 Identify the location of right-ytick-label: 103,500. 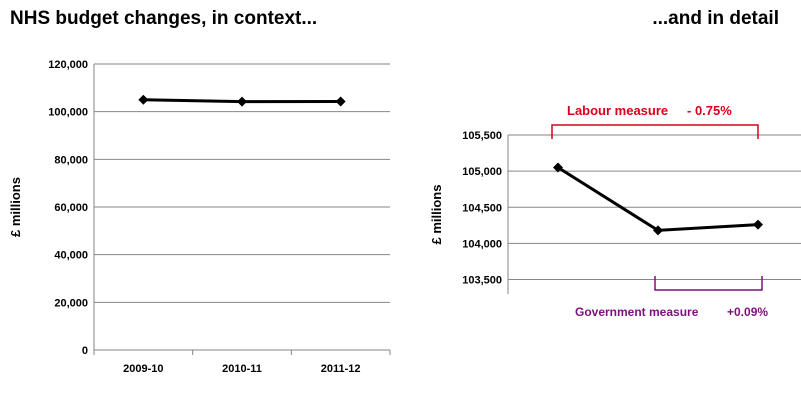
(482, 281).